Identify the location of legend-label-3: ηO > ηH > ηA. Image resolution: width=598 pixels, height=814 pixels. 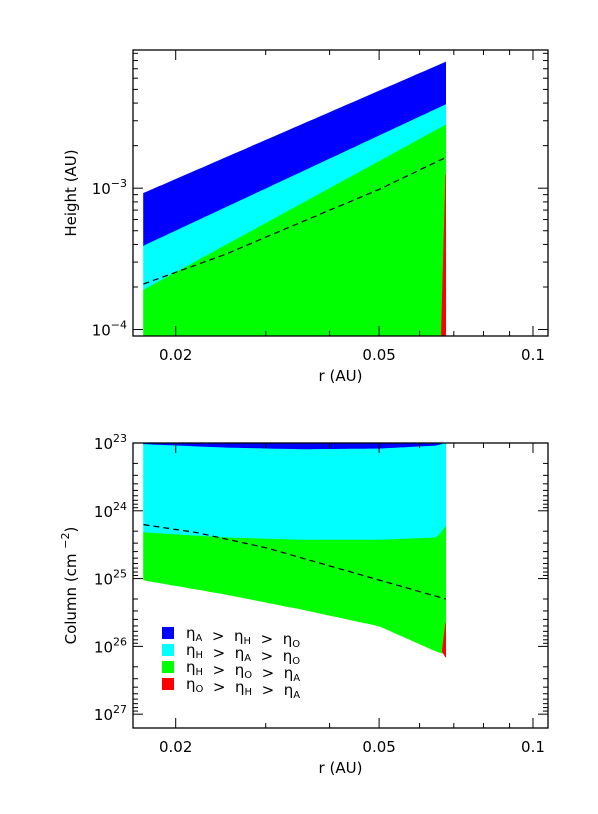
(243, 688).